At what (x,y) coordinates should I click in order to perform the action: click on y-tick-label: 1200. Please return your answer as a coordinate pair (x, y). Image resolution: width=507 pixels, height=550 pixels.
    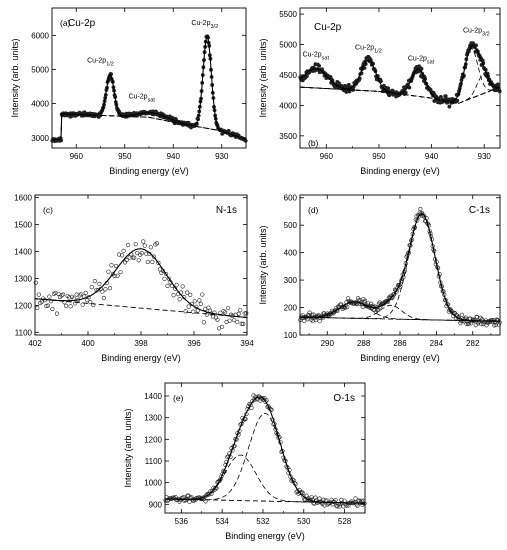
    Looking at the image, I should click on (23, 305).